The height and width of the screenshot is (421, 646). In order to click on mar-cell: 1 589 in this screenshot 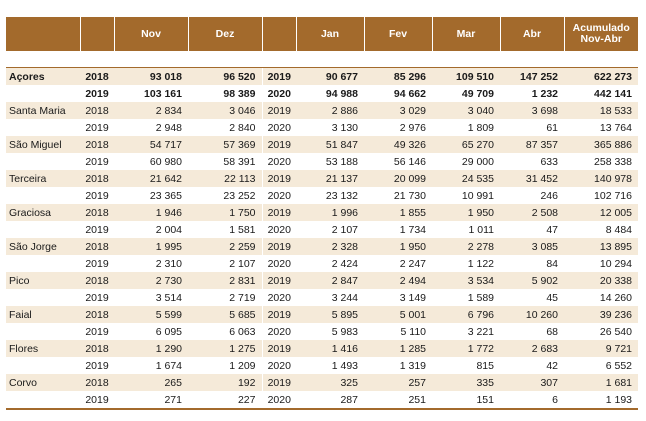, I will do `click(480, 297)`.